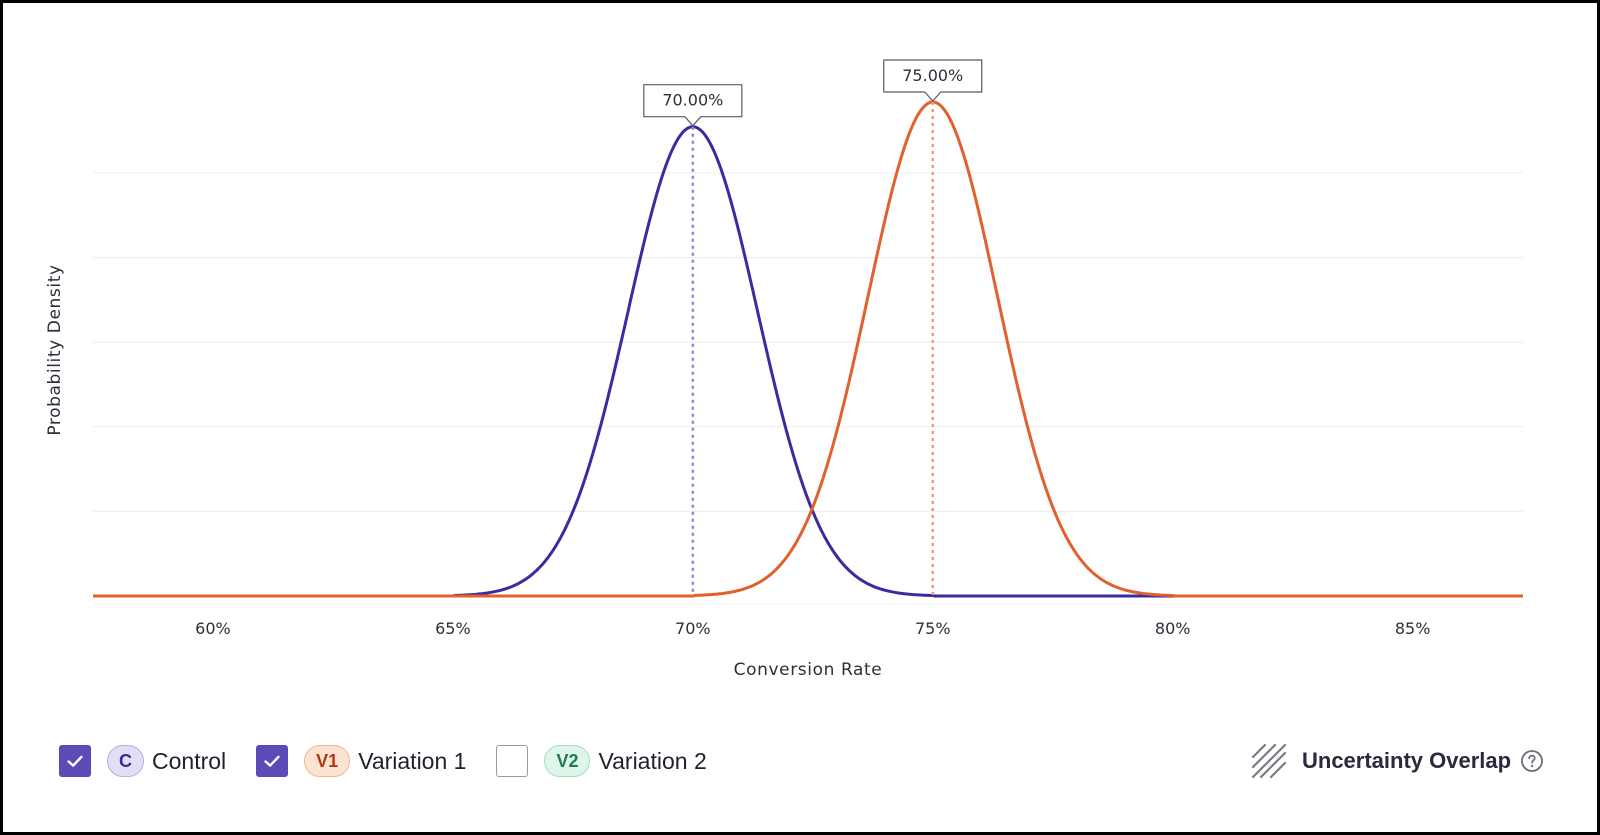 This screenshot has height=835, width=1600. Describe the element at coordinates (1269, 761) in the screenshot. I see `hatch-icon` at that location.